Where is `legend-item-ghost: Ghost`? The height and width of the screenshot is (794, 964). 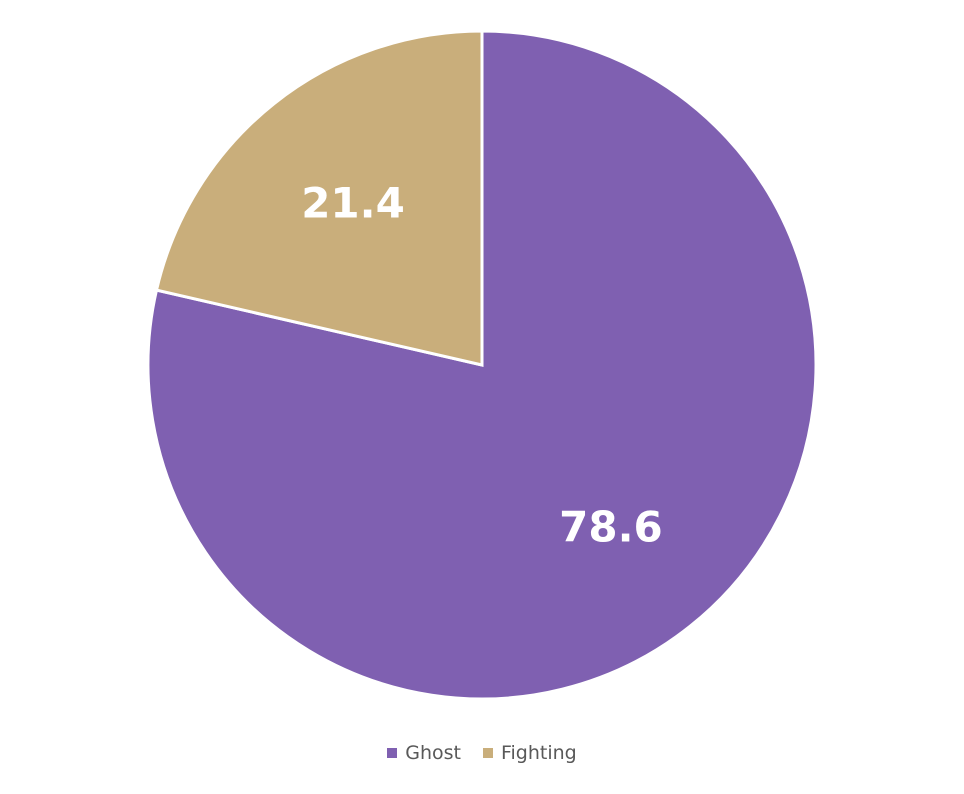 legend-item-ghost: Ghost is located at coordinates (424, 753).